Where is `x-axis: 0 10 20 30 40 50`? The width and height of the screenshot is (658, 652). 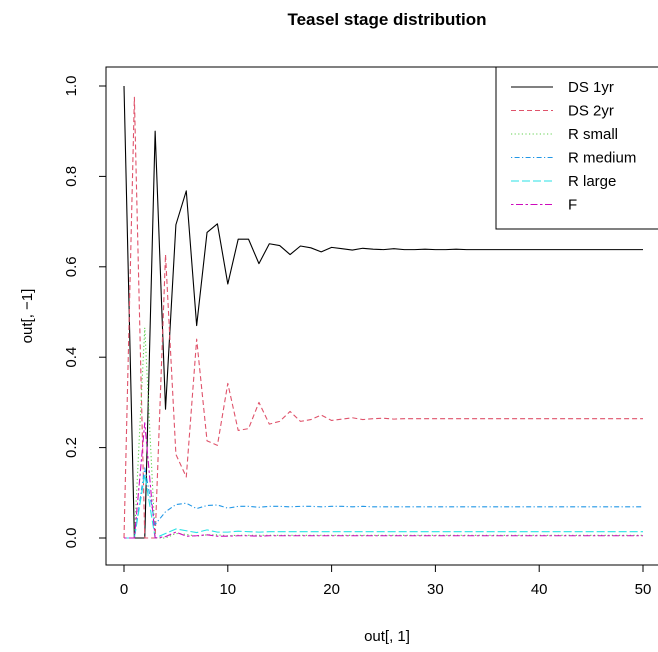
x-axis: 0 10 20 30 40 50 is located at coordinates (386, 581).